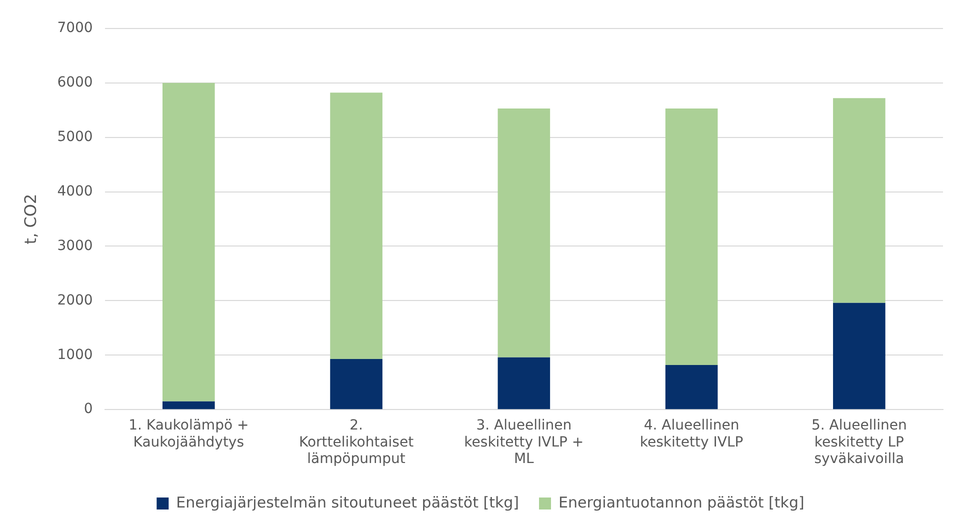  Describe the element at coordinates (188, 434) in the screenshot. I see `x-tick-label: 1. Kaukolämpö + Kaukojäähdytys` at that location.